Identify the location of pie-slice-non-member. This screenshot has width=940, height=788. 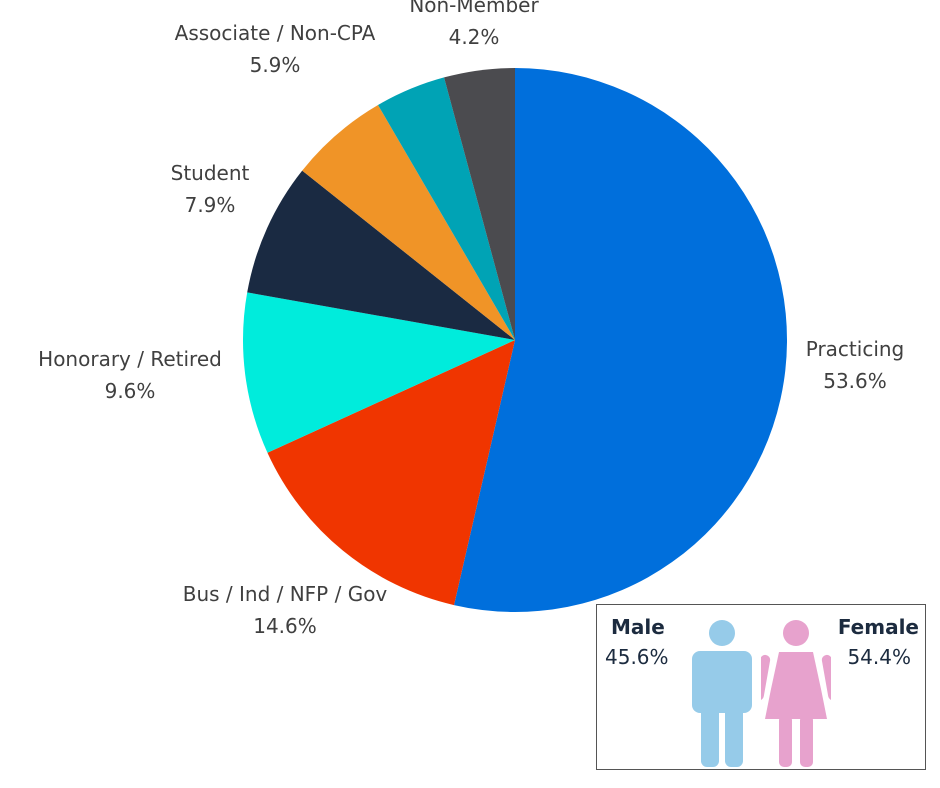
(479, 204).